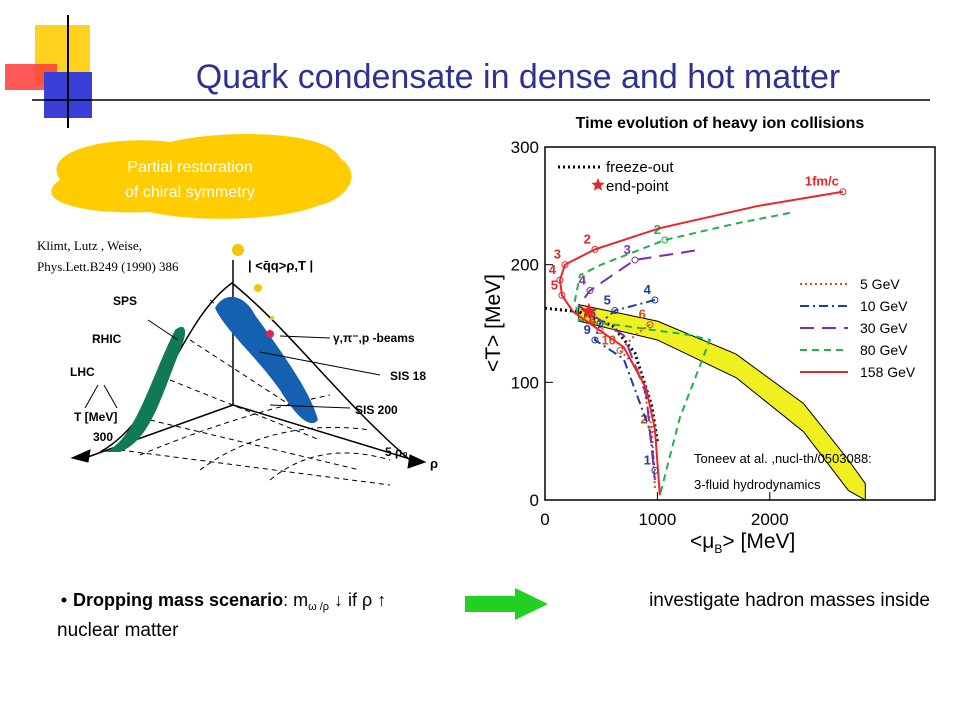  What do you see at coordinates (587, 329) in the screenshot?
I see `point-label: 9` at bounding box center [587, 329].